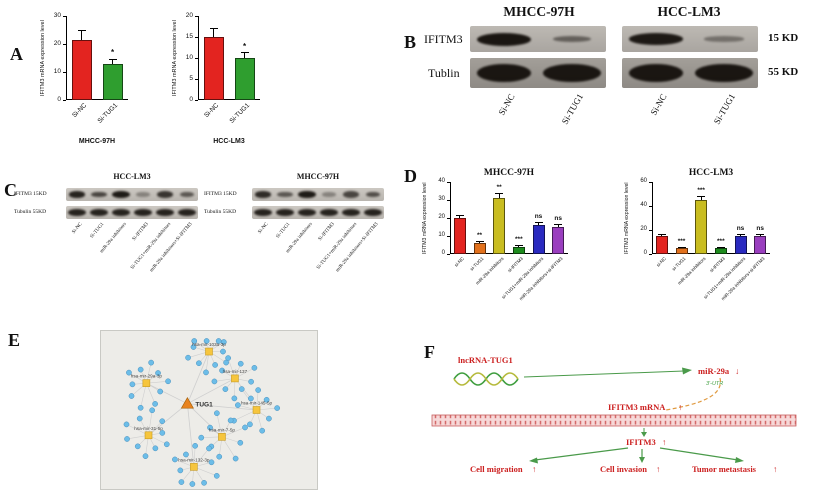  What do you see at coordinates (680, 407) in the screenshot?
I see `mrna-up-arrow-icon: ↑` at bounding box center [680, 407].